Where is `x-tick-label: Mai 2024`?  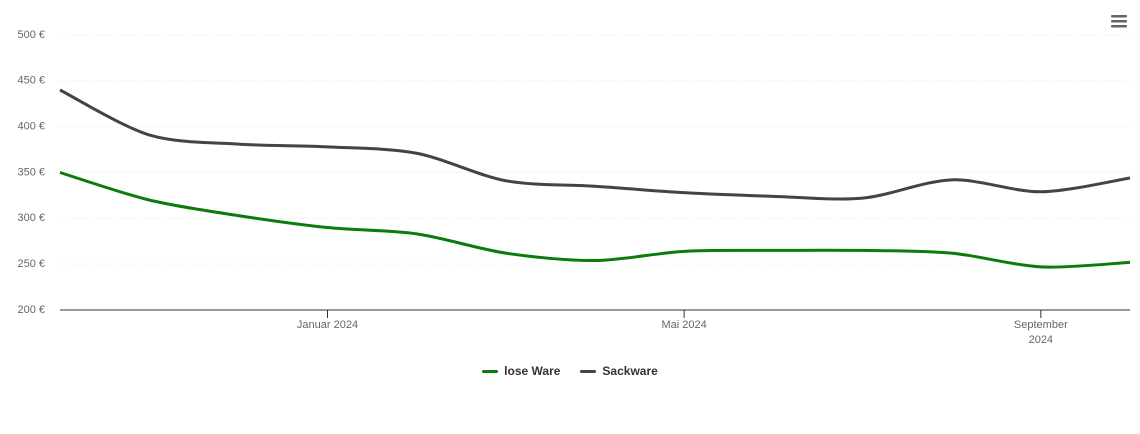 x-tick-label: Mai 2024 is located at coordinates (684, 325).